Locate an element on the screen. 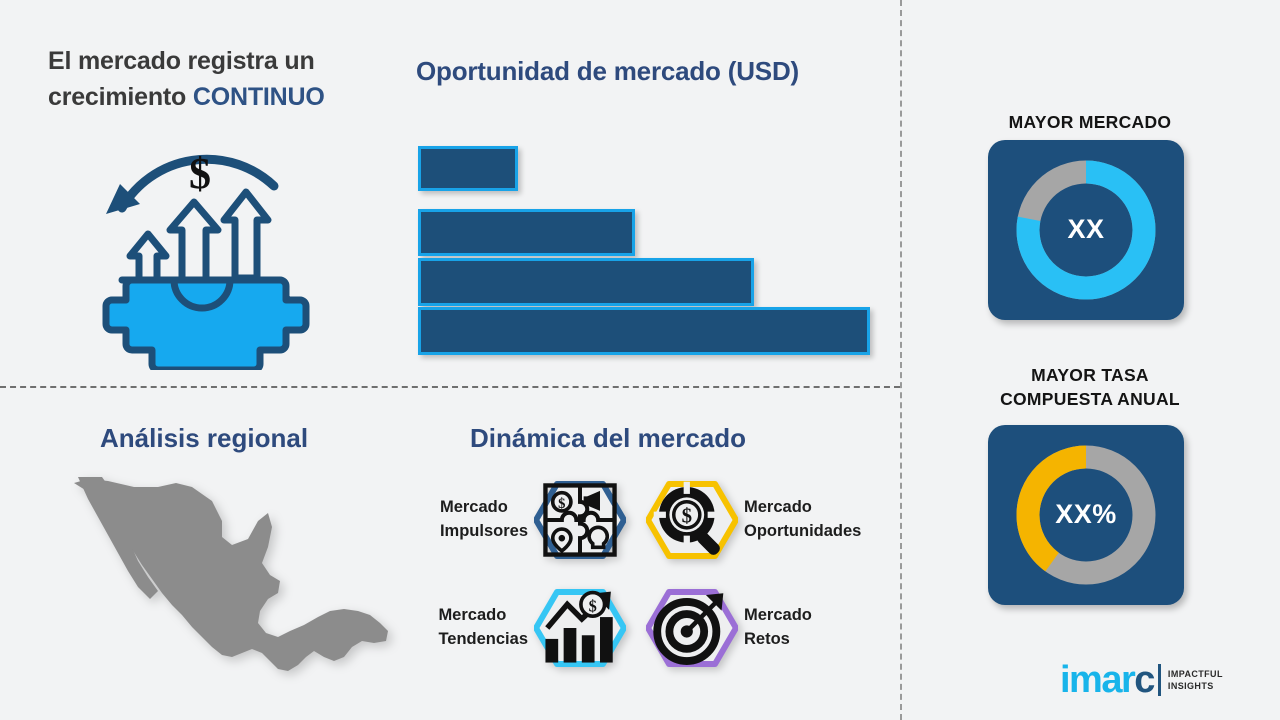  target-arrow-icon is located at coordinates (692, 628).